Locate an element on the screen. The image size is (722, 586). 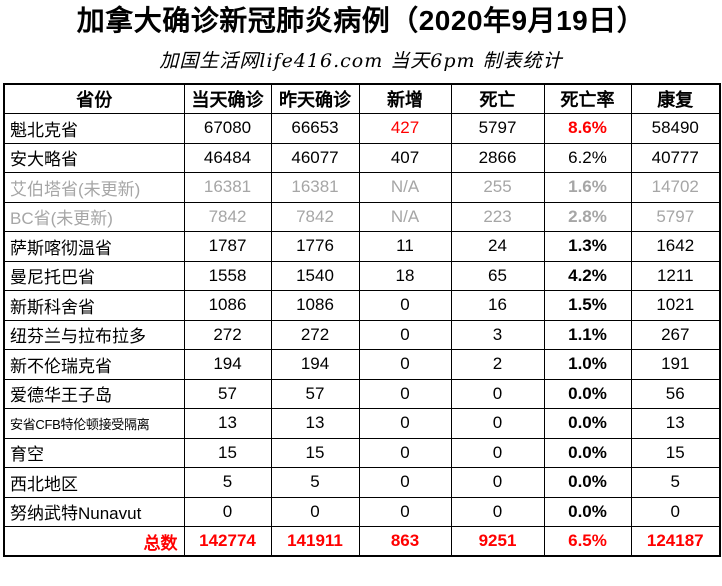
deaths-cell: 16 is located at coordinates (497, 305).